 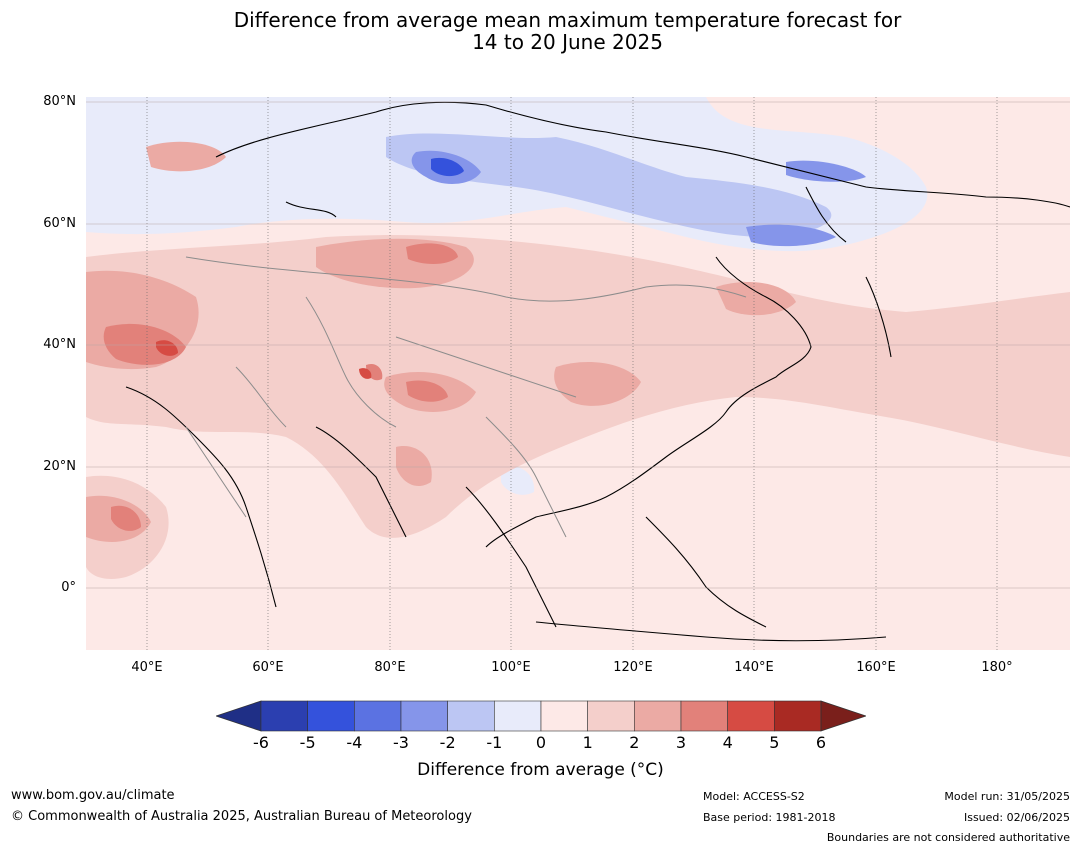 I want to click on colorbar-tick-label: -3, so click(x=401, y=742).